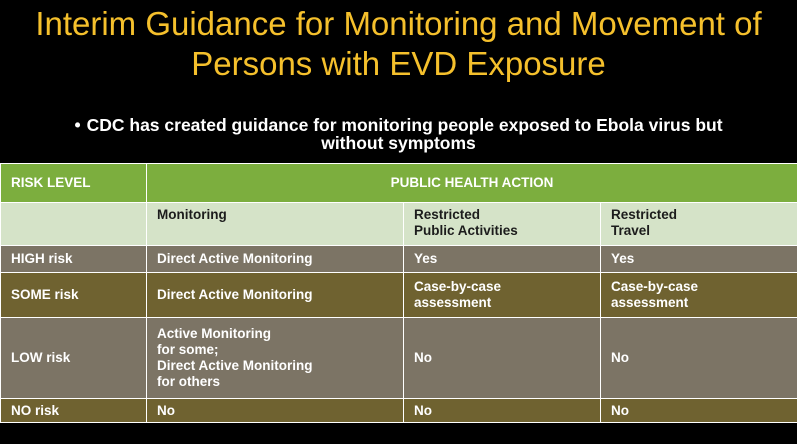 This screenshot has width=797, height=444. What do you see at coordinates (188, 349) in the screenshot?
I see `cell-line: for some;` at bounding box center [188, 349].